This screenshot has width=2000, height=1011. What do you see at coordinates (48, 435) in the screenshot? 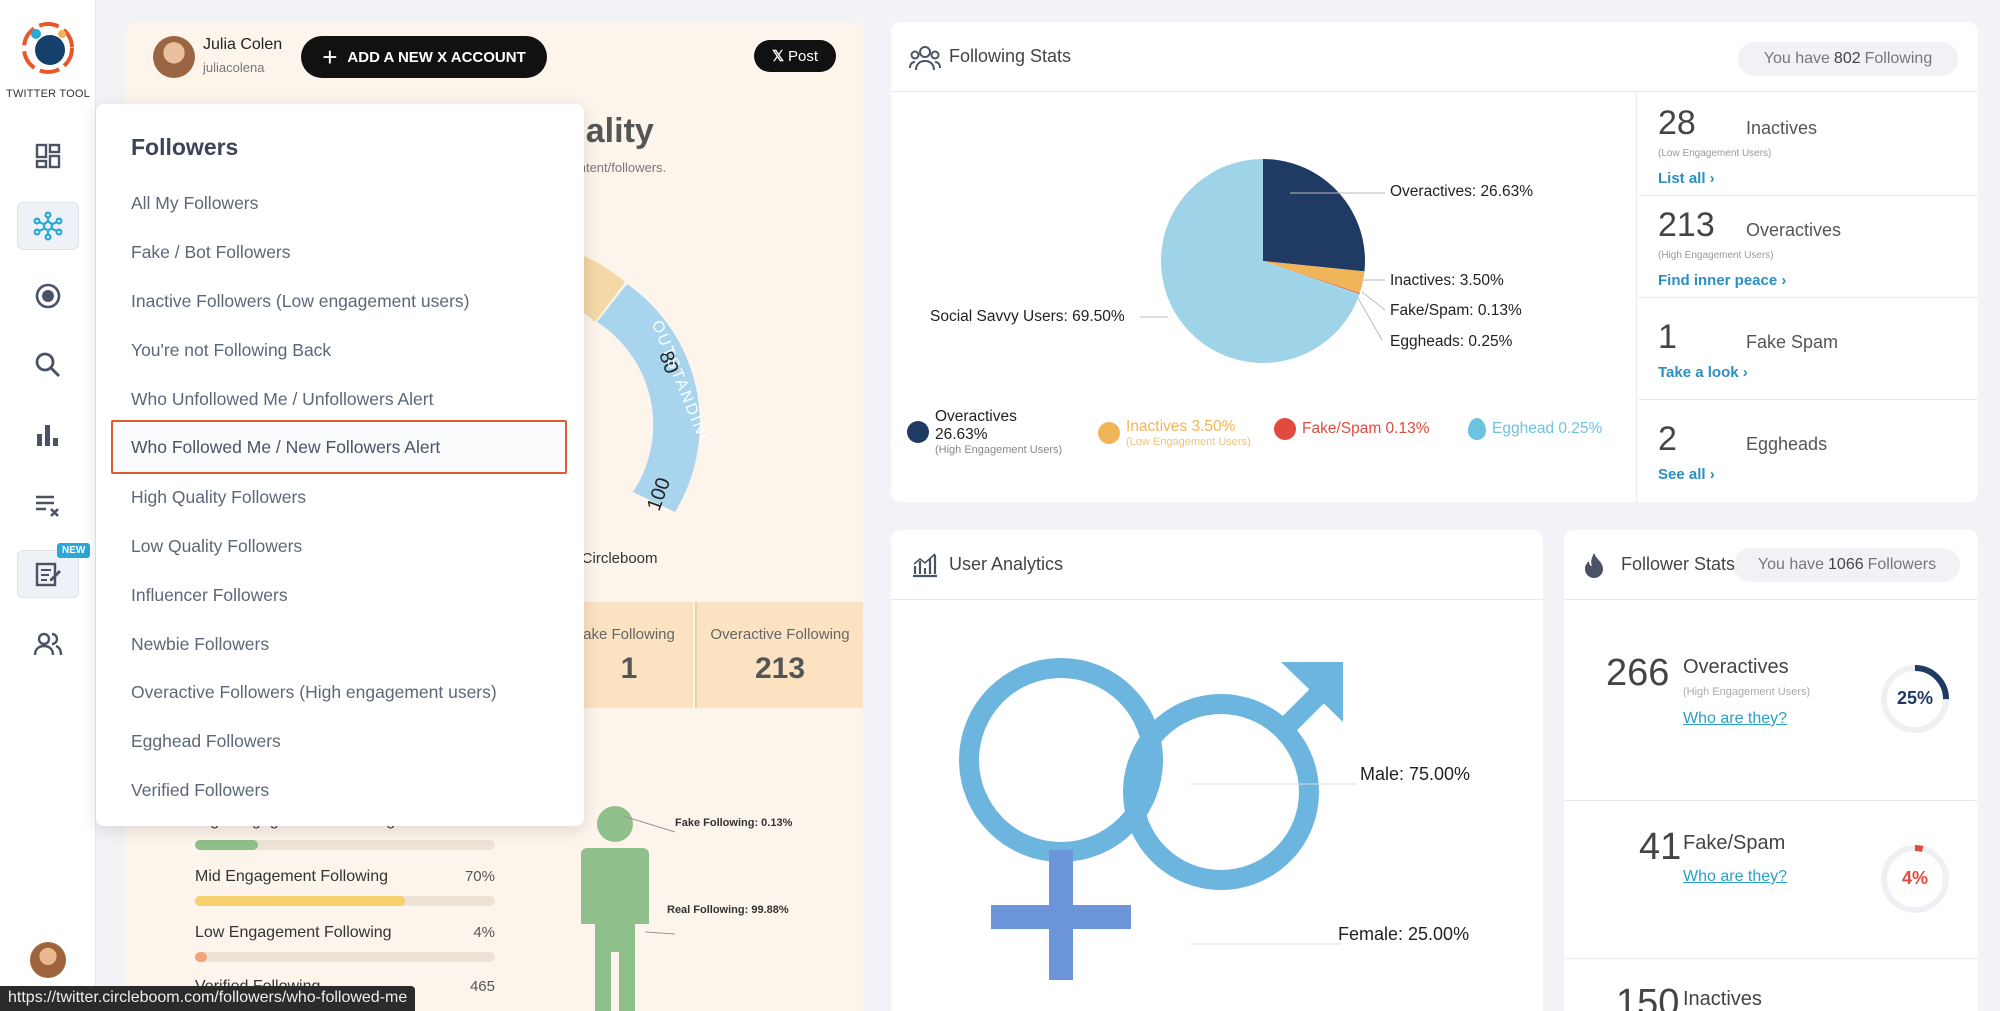
I see `nav-analytics` at bounding box center [48, 435].